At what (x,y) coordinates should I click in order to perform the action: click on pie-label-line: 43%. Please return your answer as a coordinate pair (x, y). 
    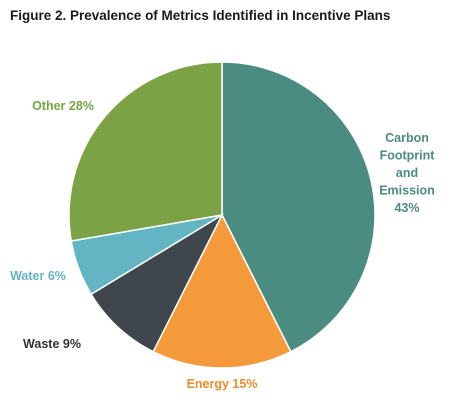
    Looking at the image, I should click on (406, 208).